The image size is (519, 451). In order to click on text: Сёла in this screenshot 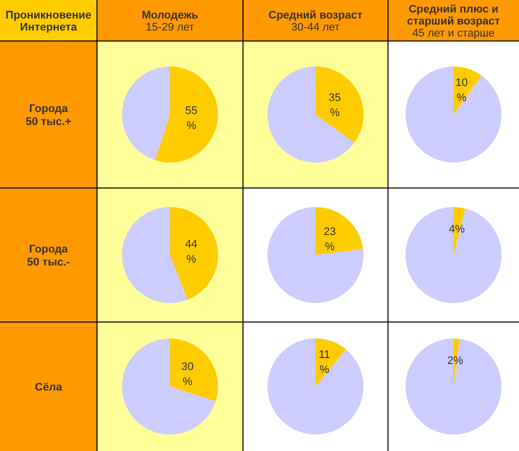, I will do `click(48, 387)`.